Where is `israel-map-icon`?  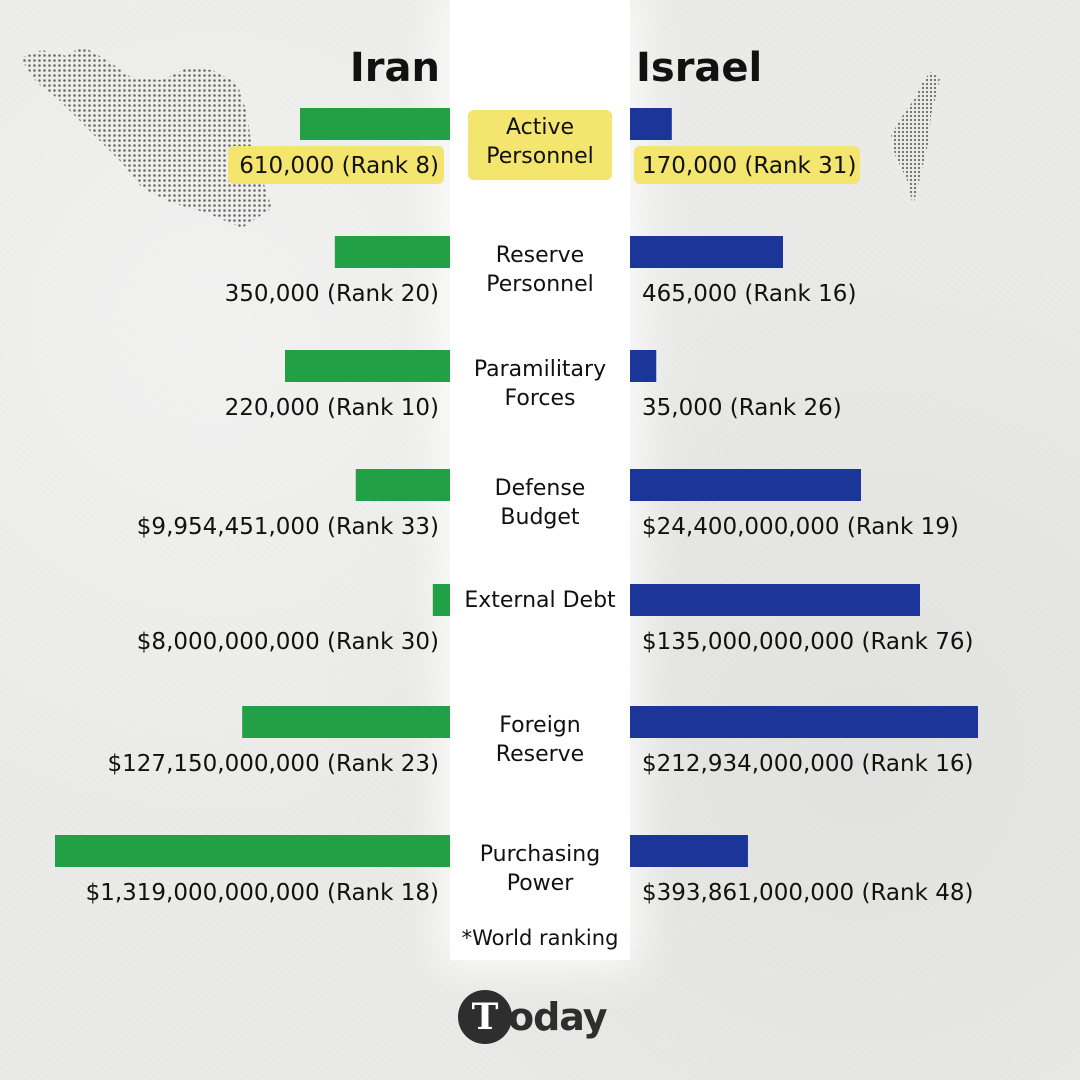
israel-map-icon is located at coordinates (915, 139).